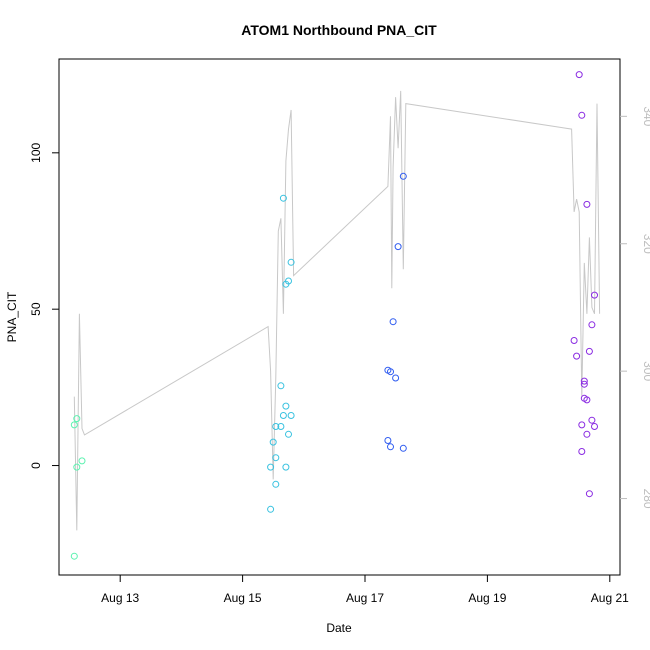  I want to click on y-tick-label: 50, so click(36, 309).